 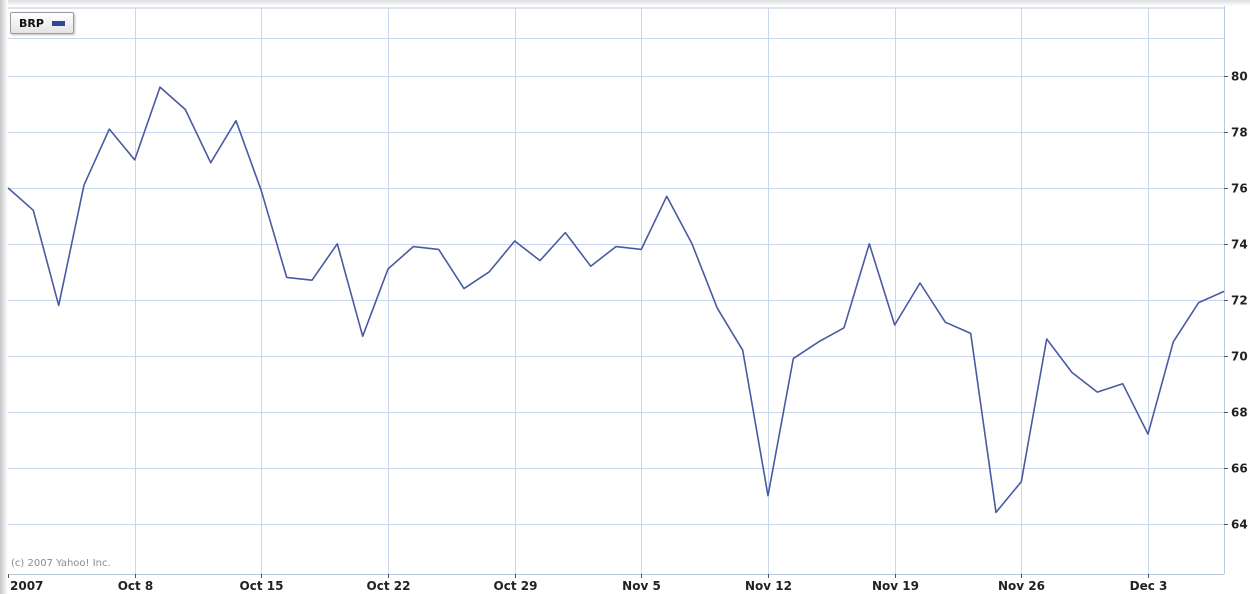 I want to click on top-border, so click(x=625, y=3).